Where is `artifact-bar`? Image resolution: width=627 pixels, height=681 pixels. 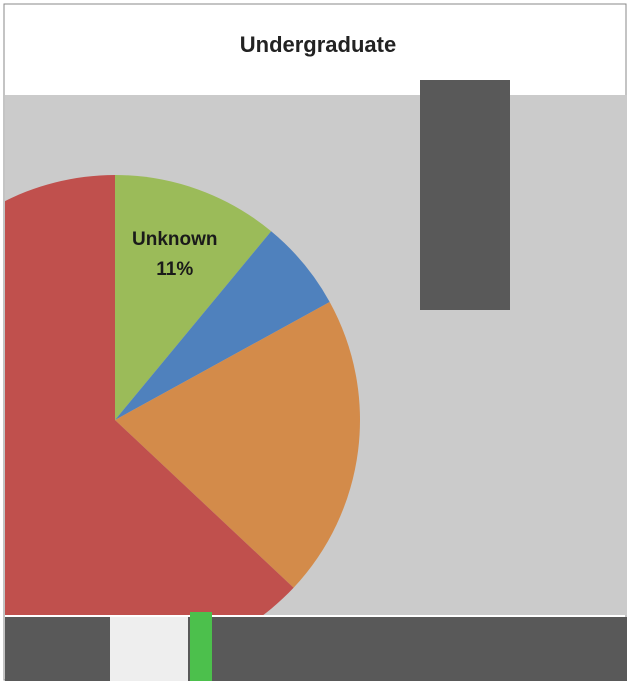
artifact-bar is located at coordinates (465, 195).